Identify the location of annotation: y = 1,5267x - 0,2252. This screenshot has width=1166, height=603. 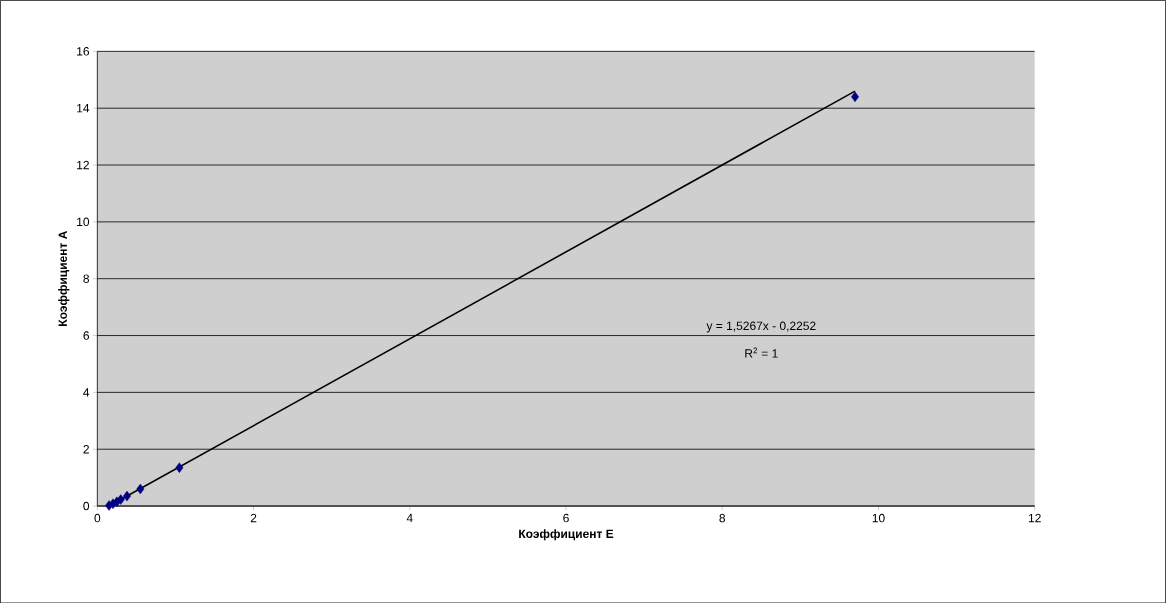
(761, 327).